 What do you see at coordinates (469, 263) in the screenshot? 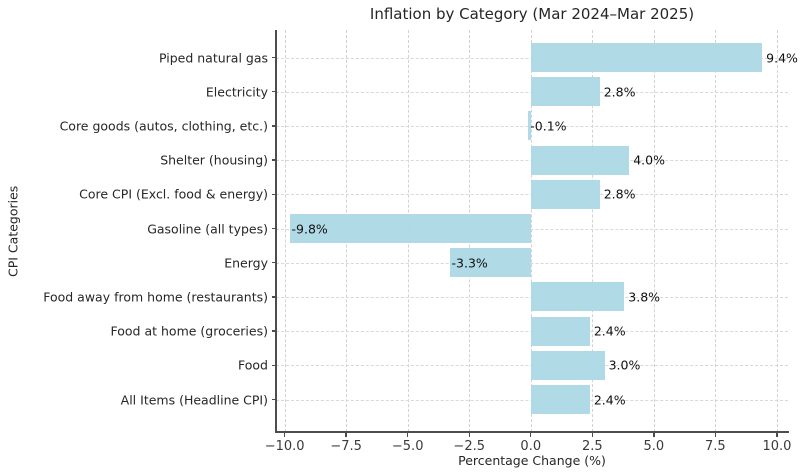
I see `bar-value-label: -3.3%` at bounding box center [469, 263].